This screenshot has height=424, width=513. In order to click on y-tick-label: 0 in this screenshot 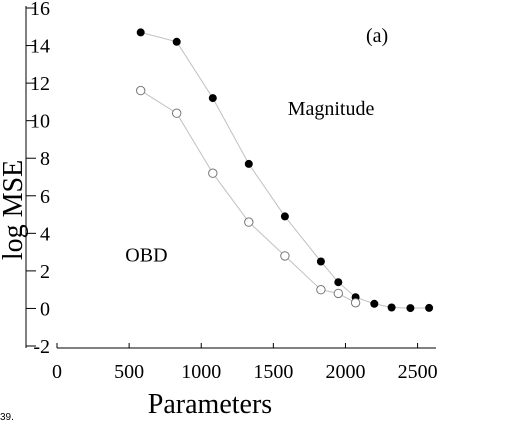, I will do `click(45, 309)`.